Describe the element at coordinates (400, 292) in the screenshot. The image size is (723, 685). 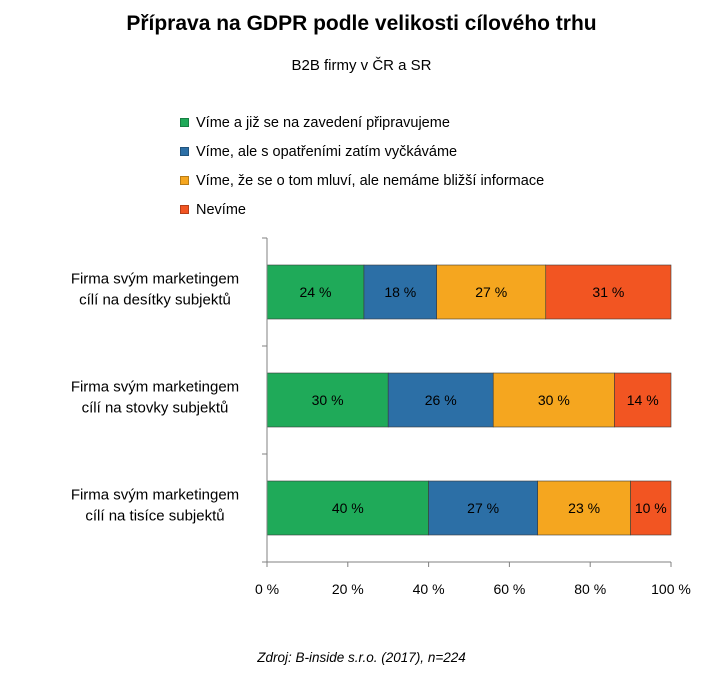
I see `data-label: 18 %` at that location.